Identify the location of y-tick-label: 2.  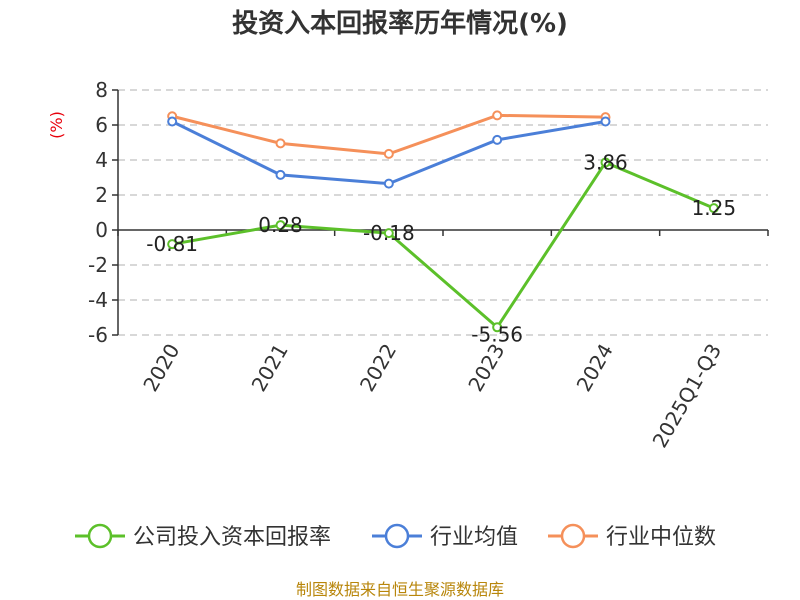
(101, 195).